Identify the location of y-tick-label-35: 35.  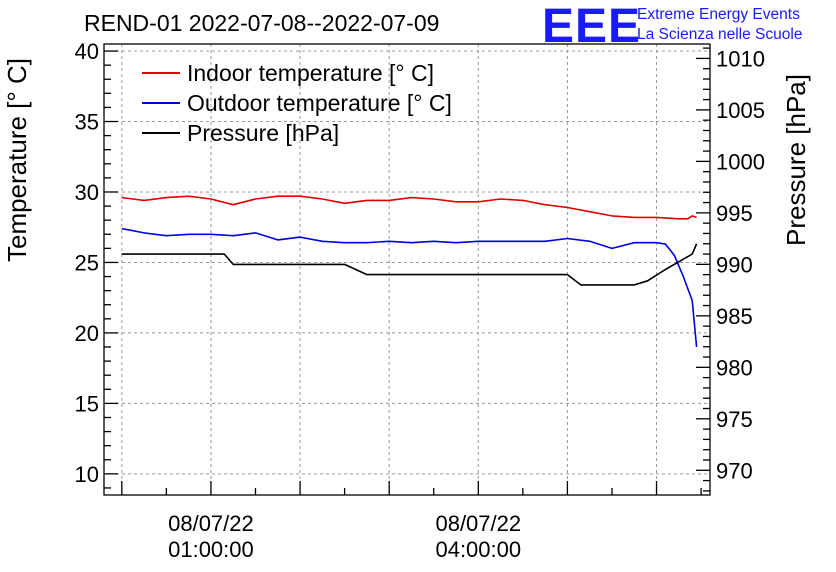
(87, 122).